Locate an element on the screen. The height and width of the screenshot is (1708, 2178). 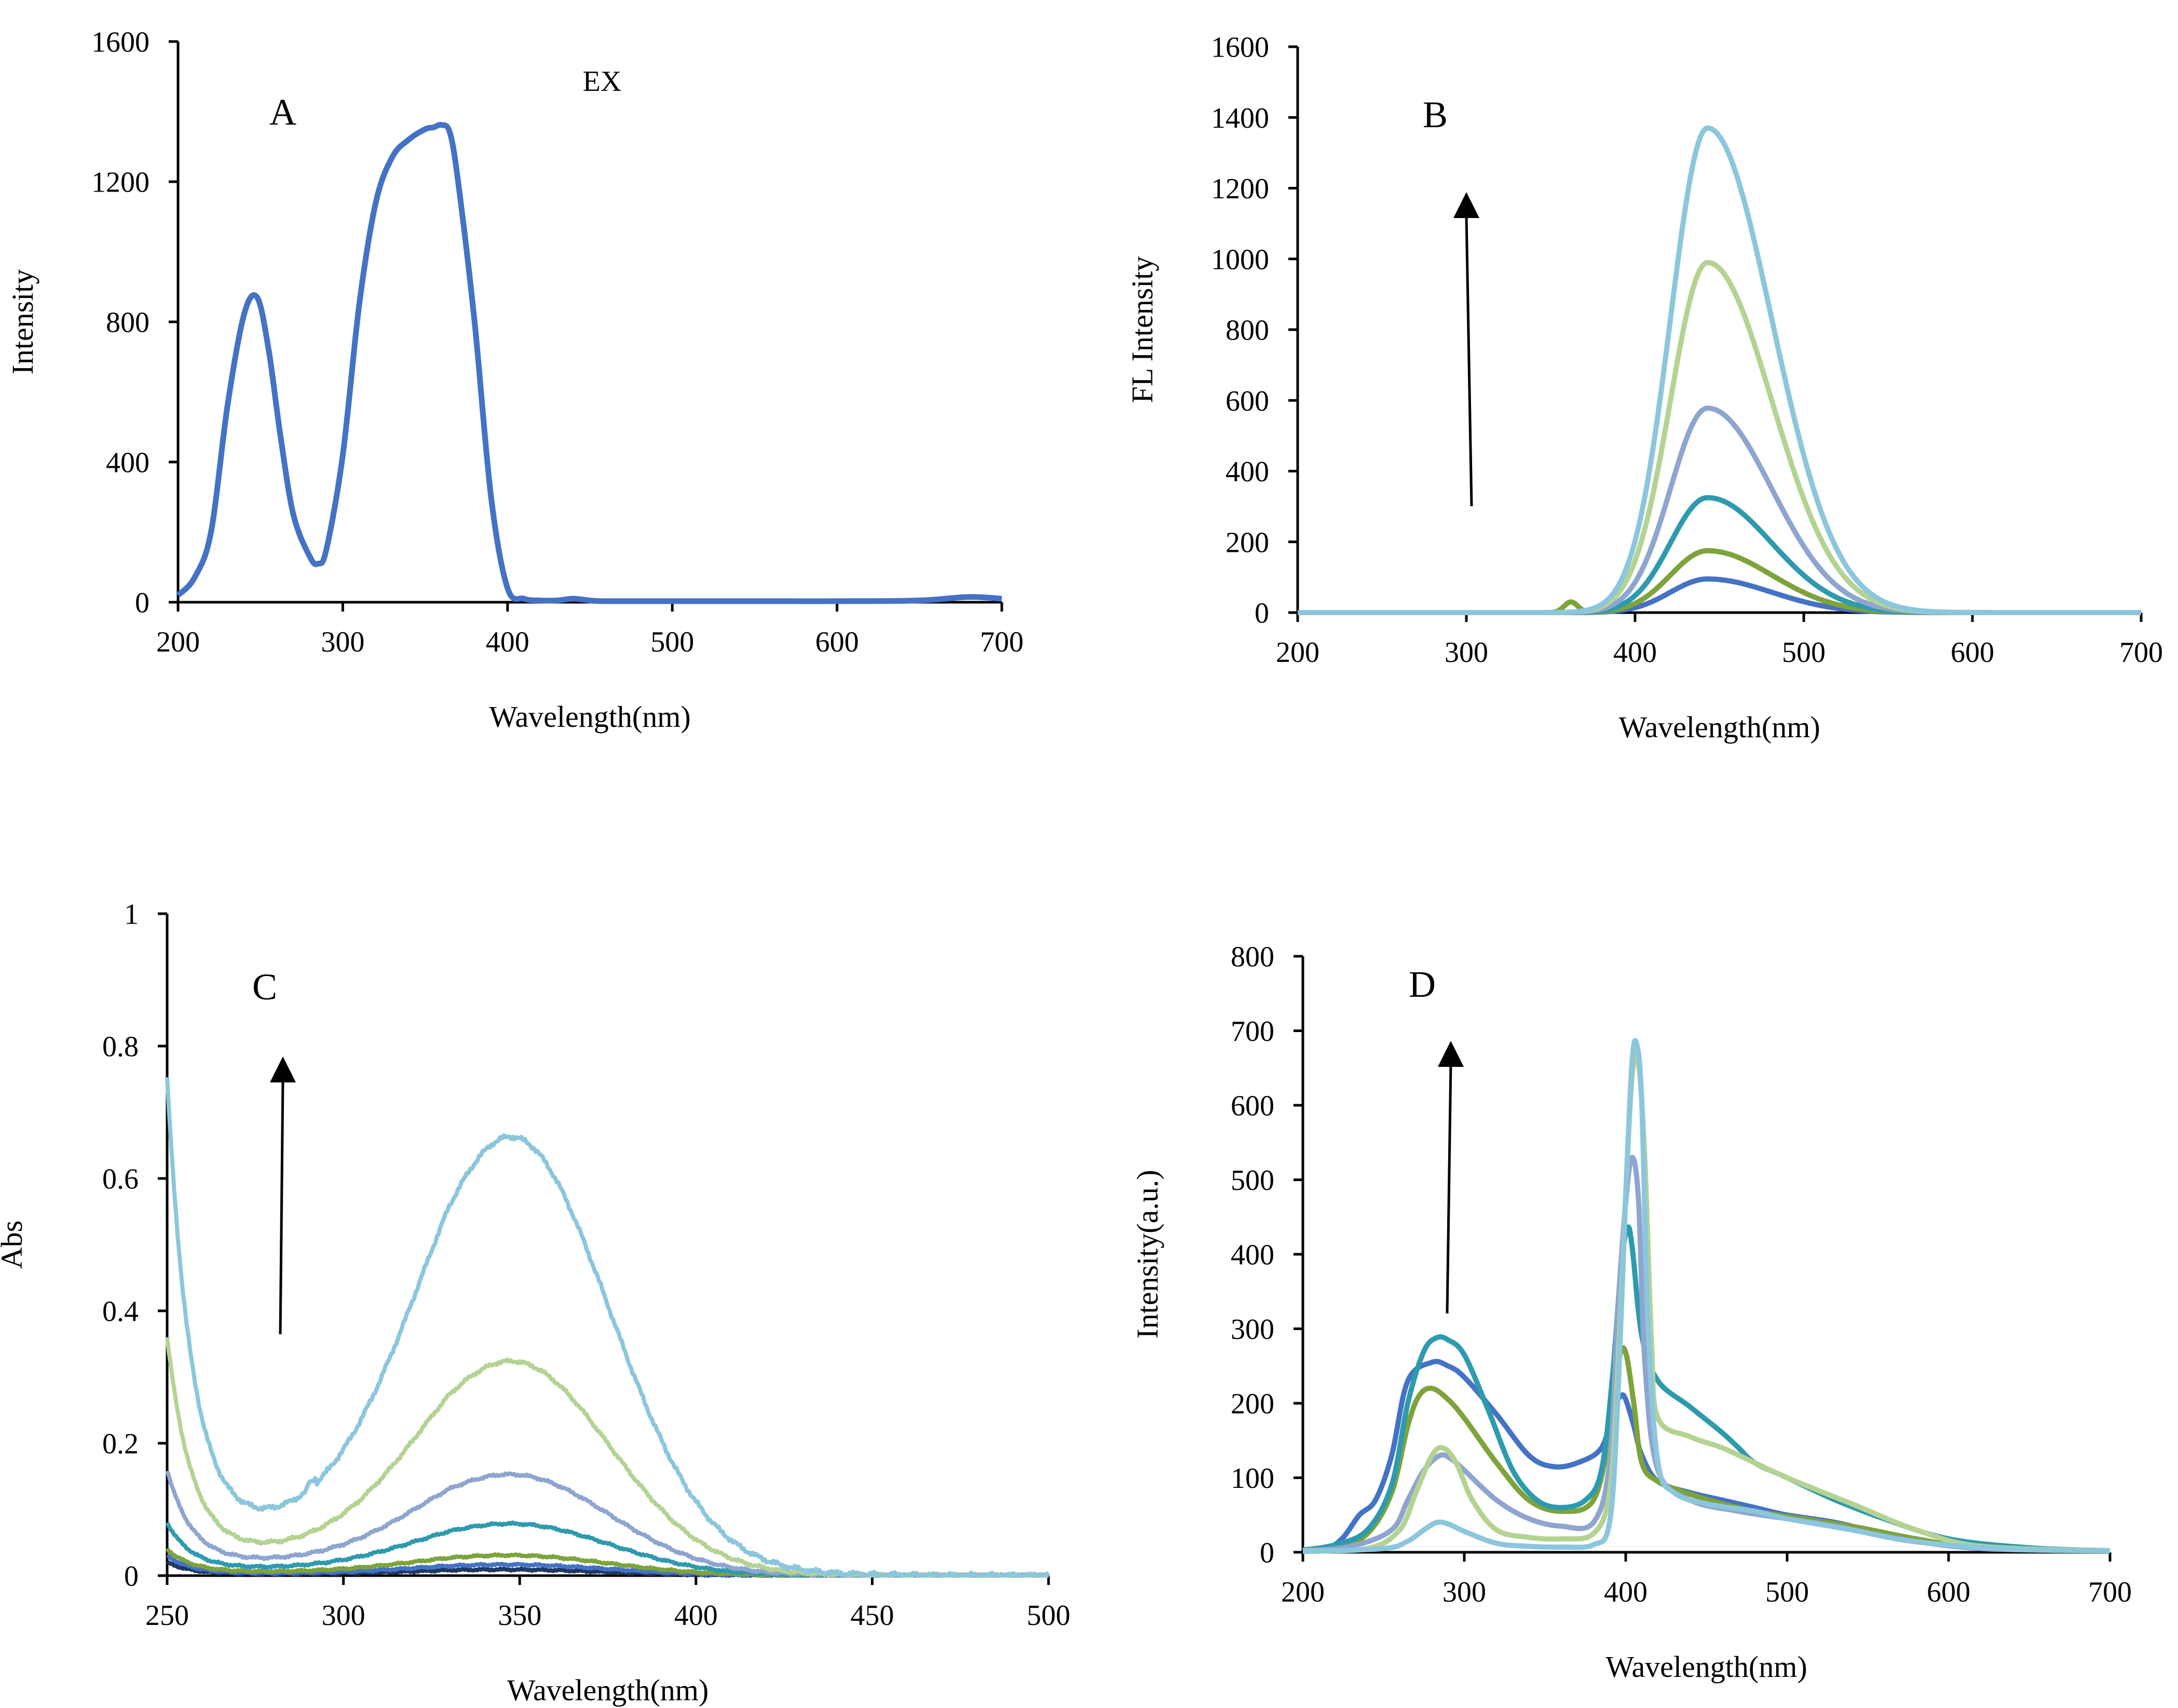
panel-label: C is located at coordinates (264, 987).